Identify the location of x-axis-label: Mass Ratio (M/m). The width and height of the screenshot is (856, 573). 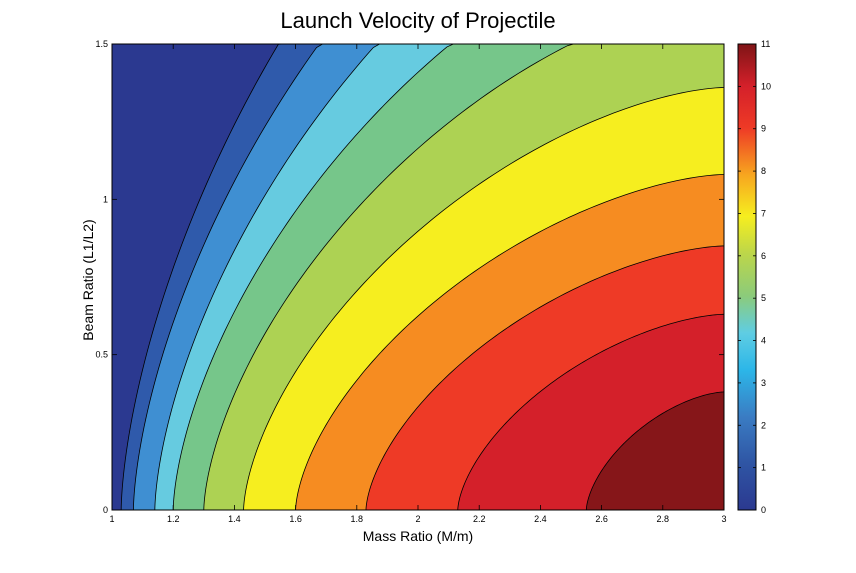
(418, 536).